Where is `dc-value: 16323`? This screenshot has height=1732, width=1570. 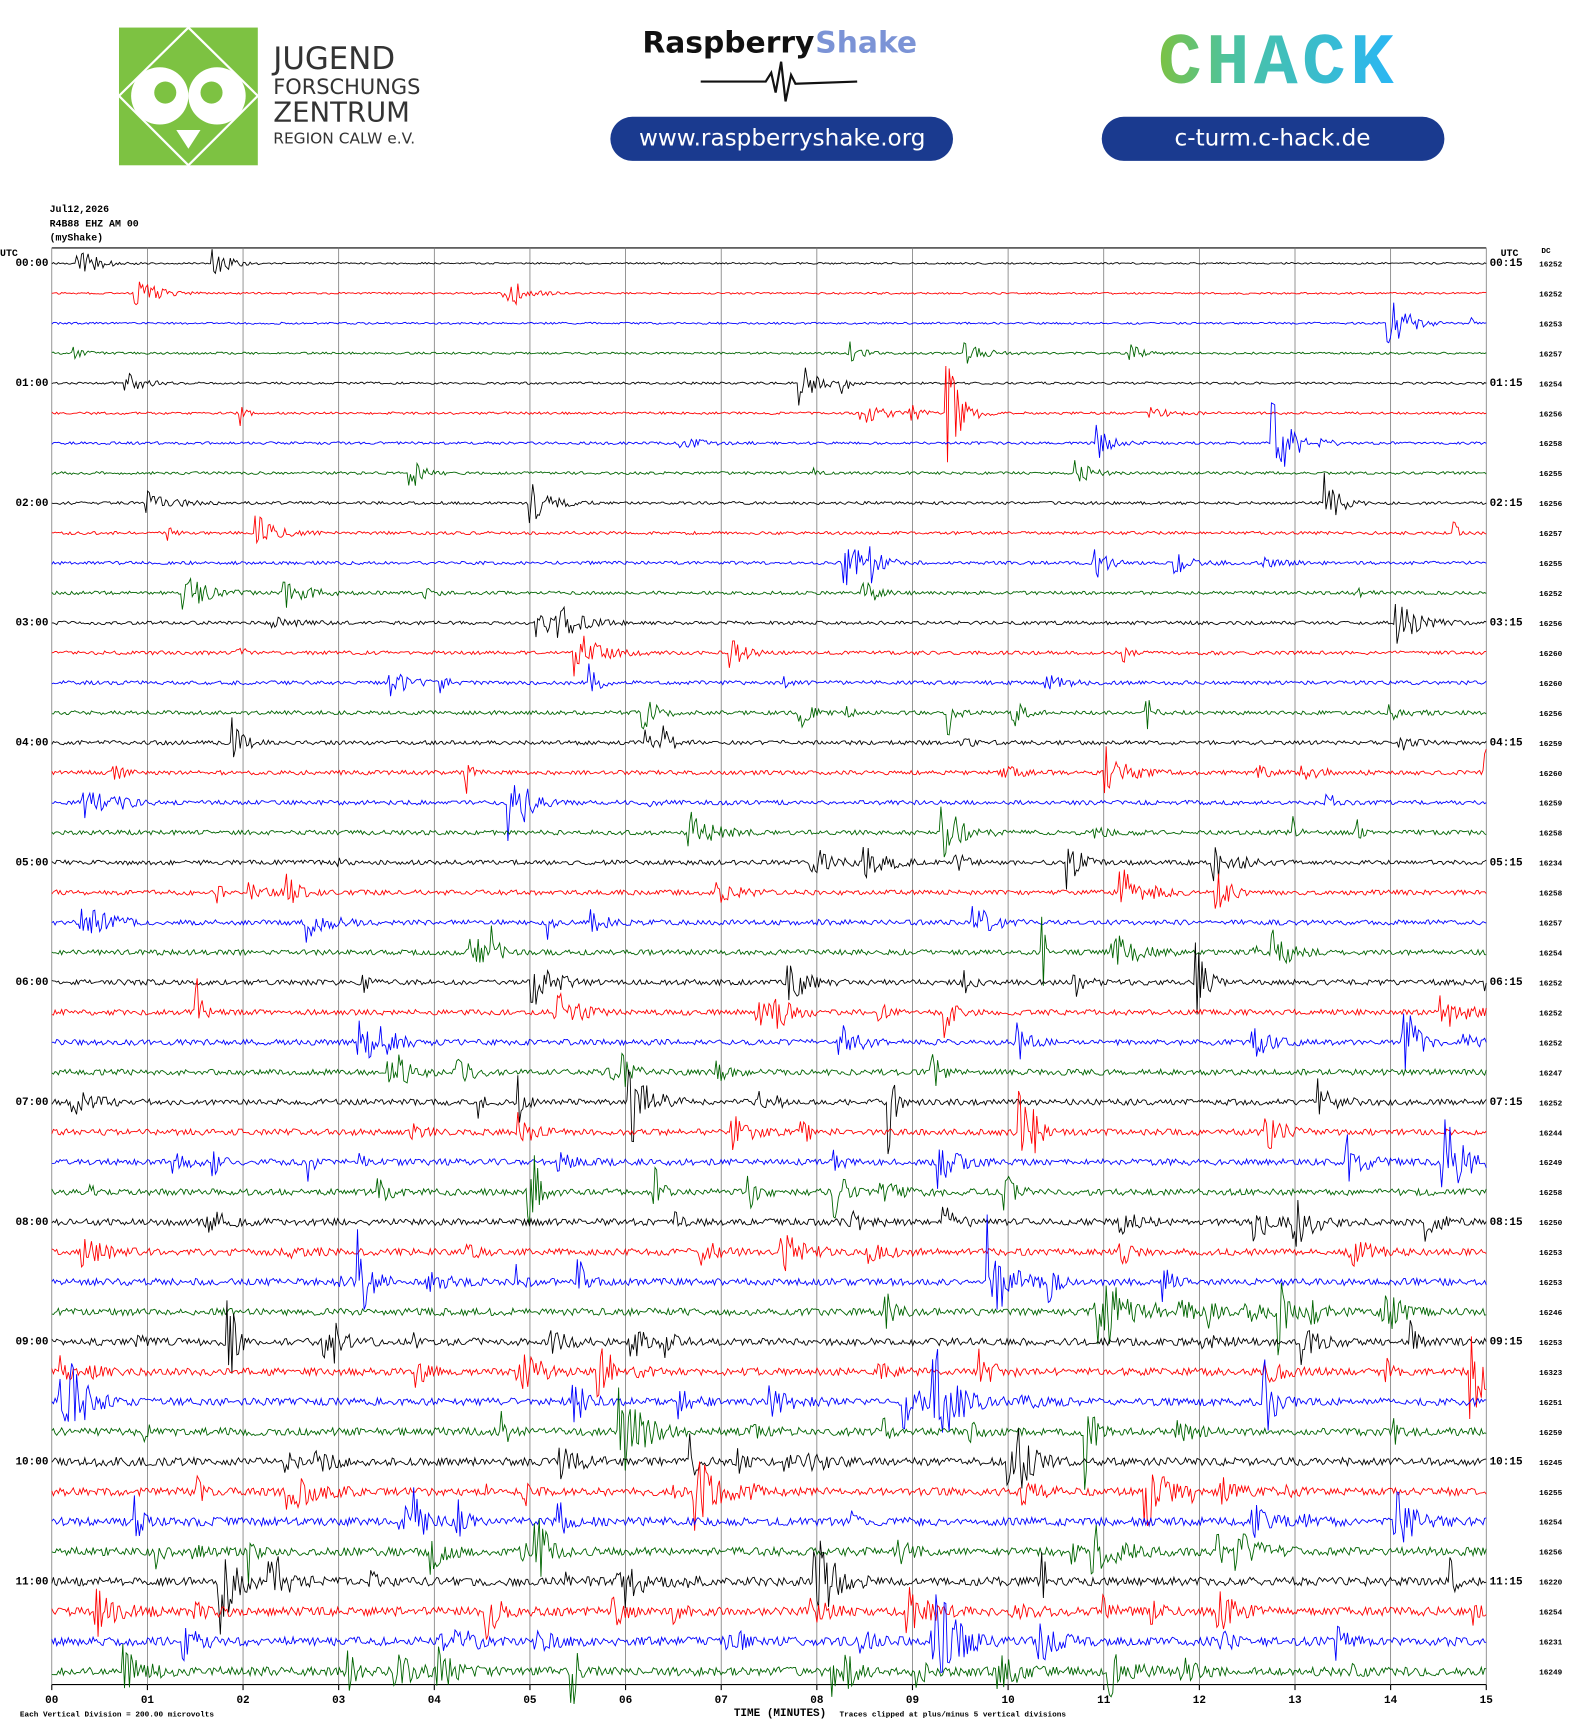
dc-value: 16323 is located at coordinates (1550, 1374).